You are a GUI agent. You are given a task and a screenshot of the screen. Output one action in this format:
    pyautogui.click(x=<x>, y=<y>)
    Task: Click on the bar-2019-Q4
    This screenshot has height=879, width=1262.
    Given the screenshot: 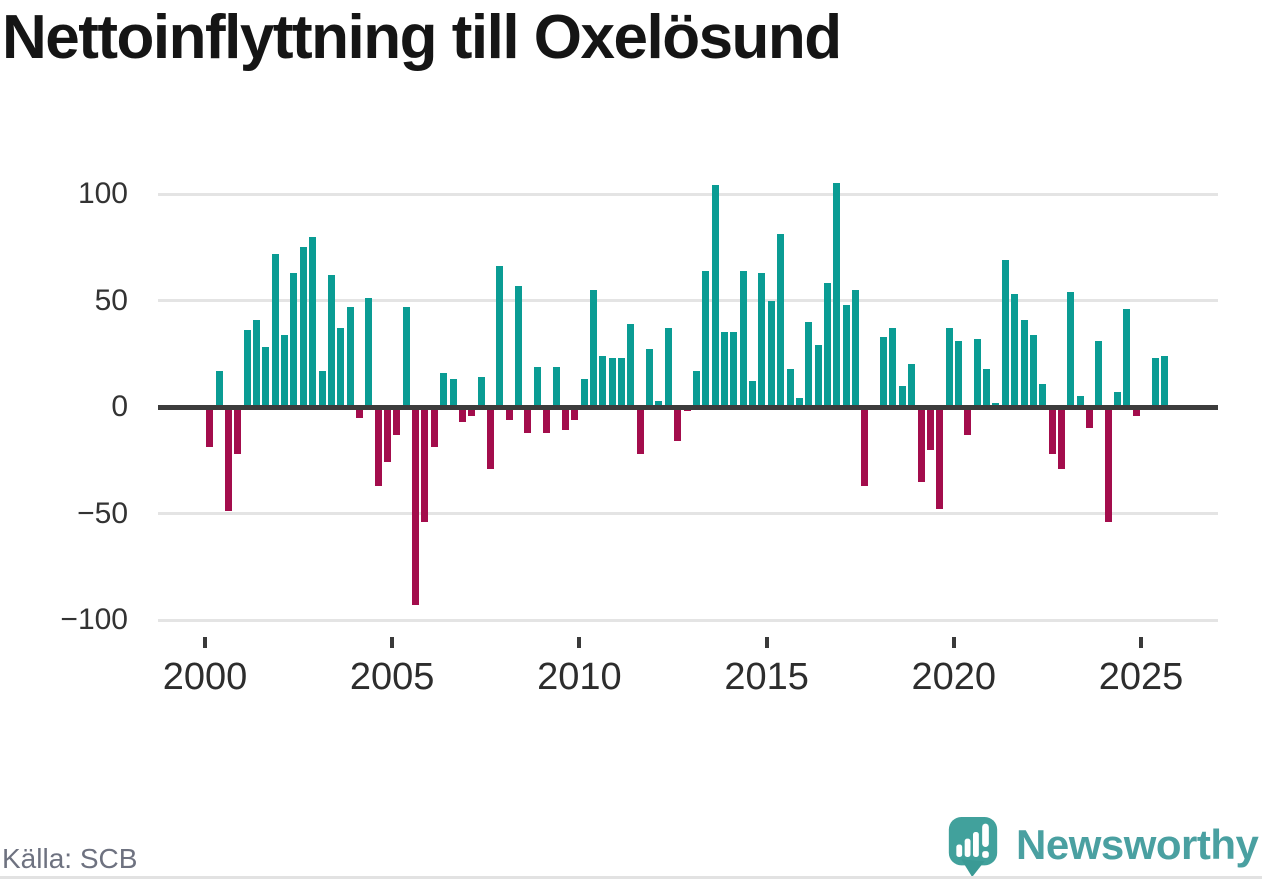 What is the action you would take?
    pyautogui.click(x=949, y=367)
    